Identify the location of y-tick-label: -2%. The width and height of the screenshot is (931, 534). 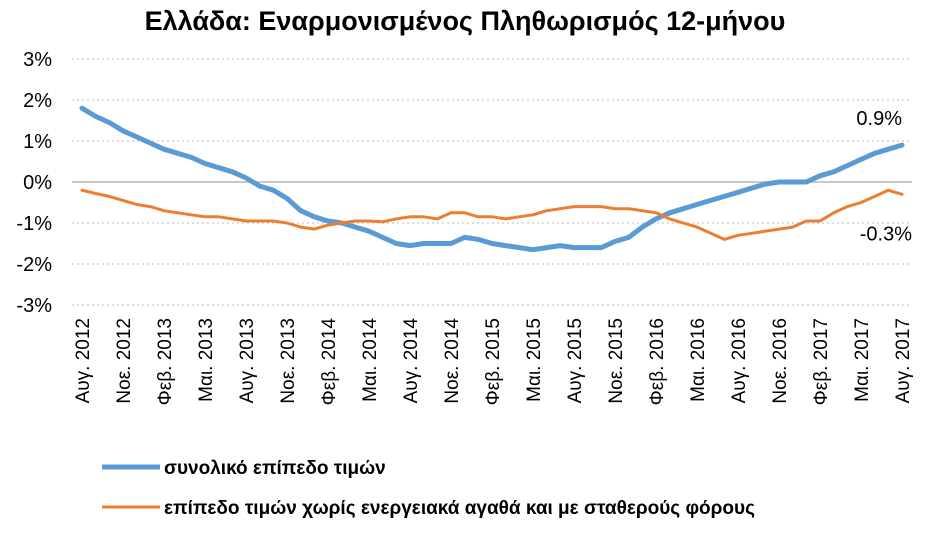
(34, 265).